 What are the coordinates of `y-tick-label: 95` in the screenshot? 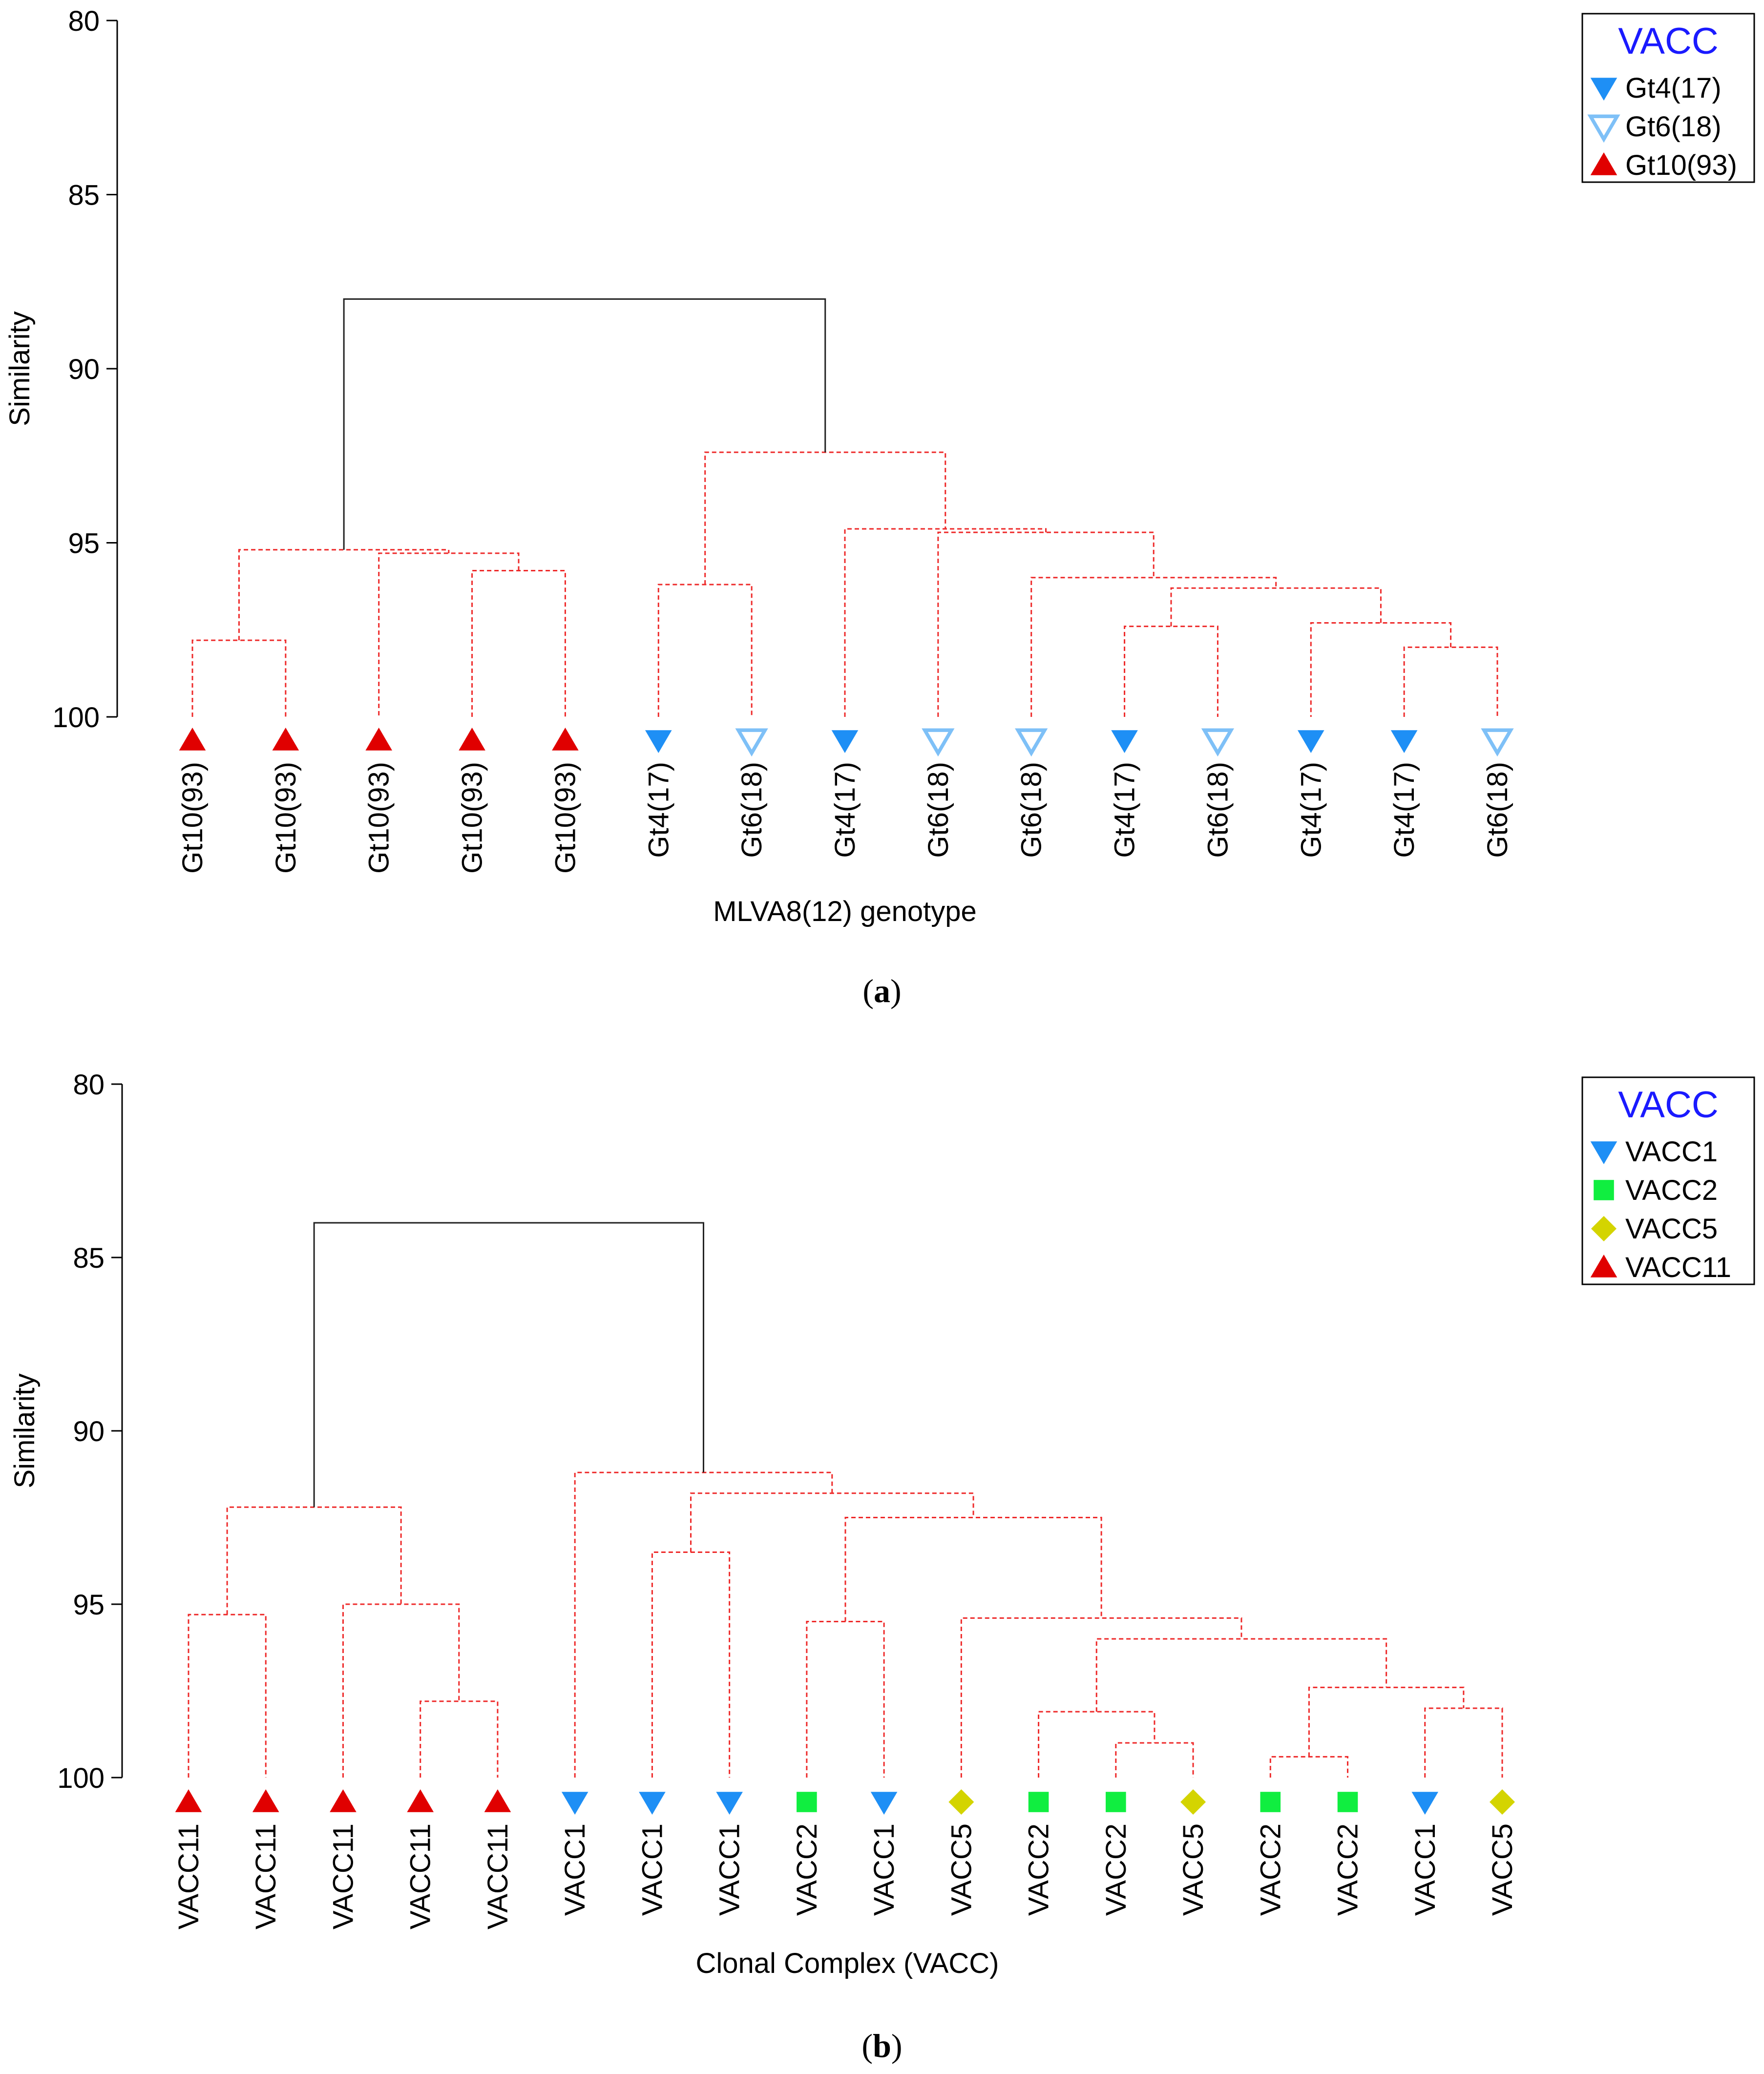 It's located at (89, 1605).